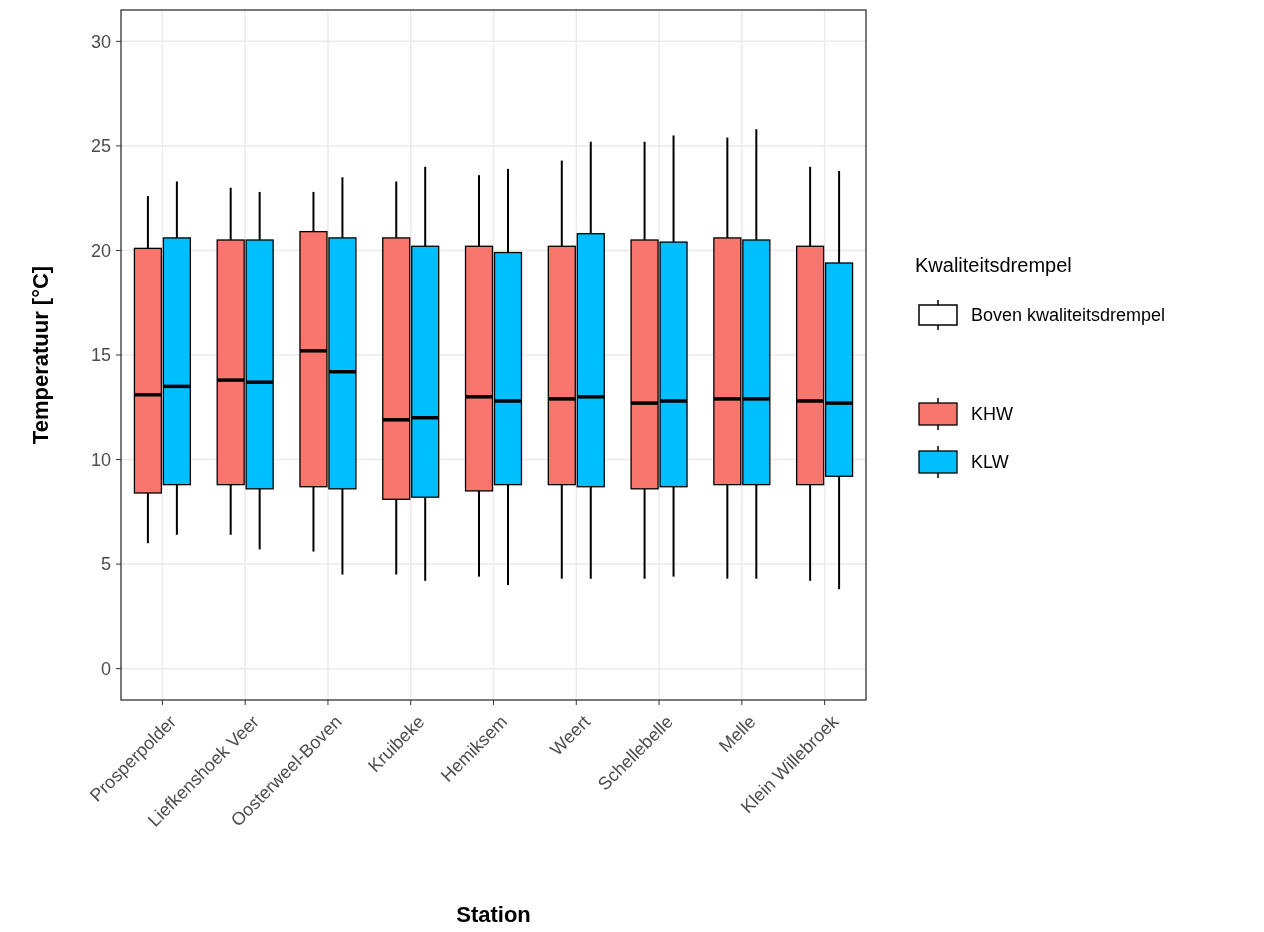 The height and width of the screenshot is (932, 1264). What do you see at coordinates (40, 355) in the screenshot?
I see `y-axis-title: Temperatuur [°C]` at bounding box center [40, 355].